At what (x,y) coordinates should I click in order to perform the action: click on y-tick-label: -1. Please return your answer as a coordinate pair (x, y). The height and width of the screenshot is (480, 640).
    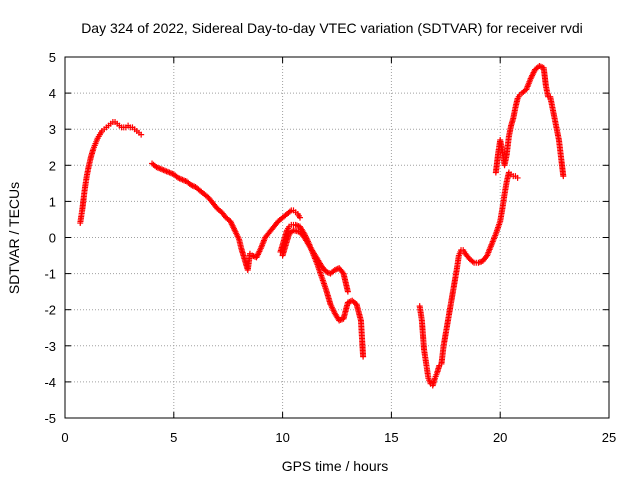
    Looking at the image, I should click on (50, 274).